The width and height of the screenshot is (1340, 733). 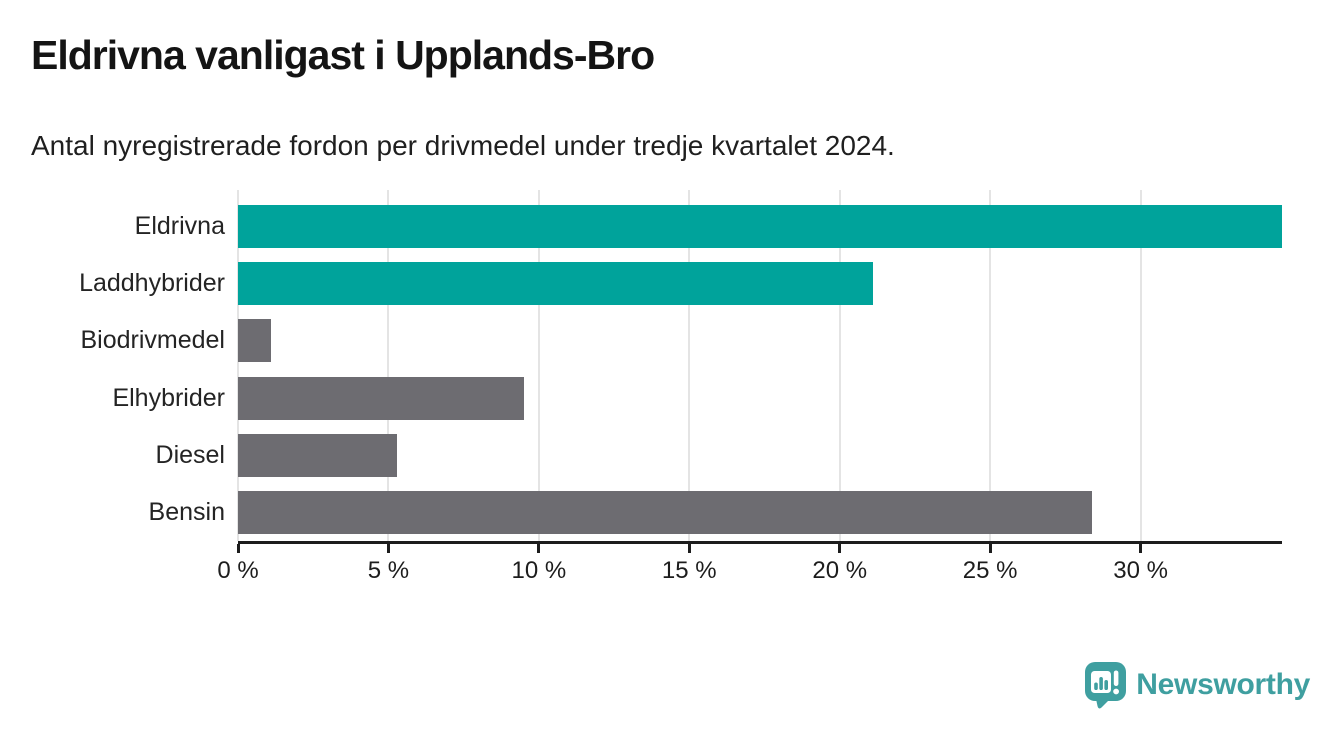 I want to click on bar-laddhybrider, so click(x=555, y=284).